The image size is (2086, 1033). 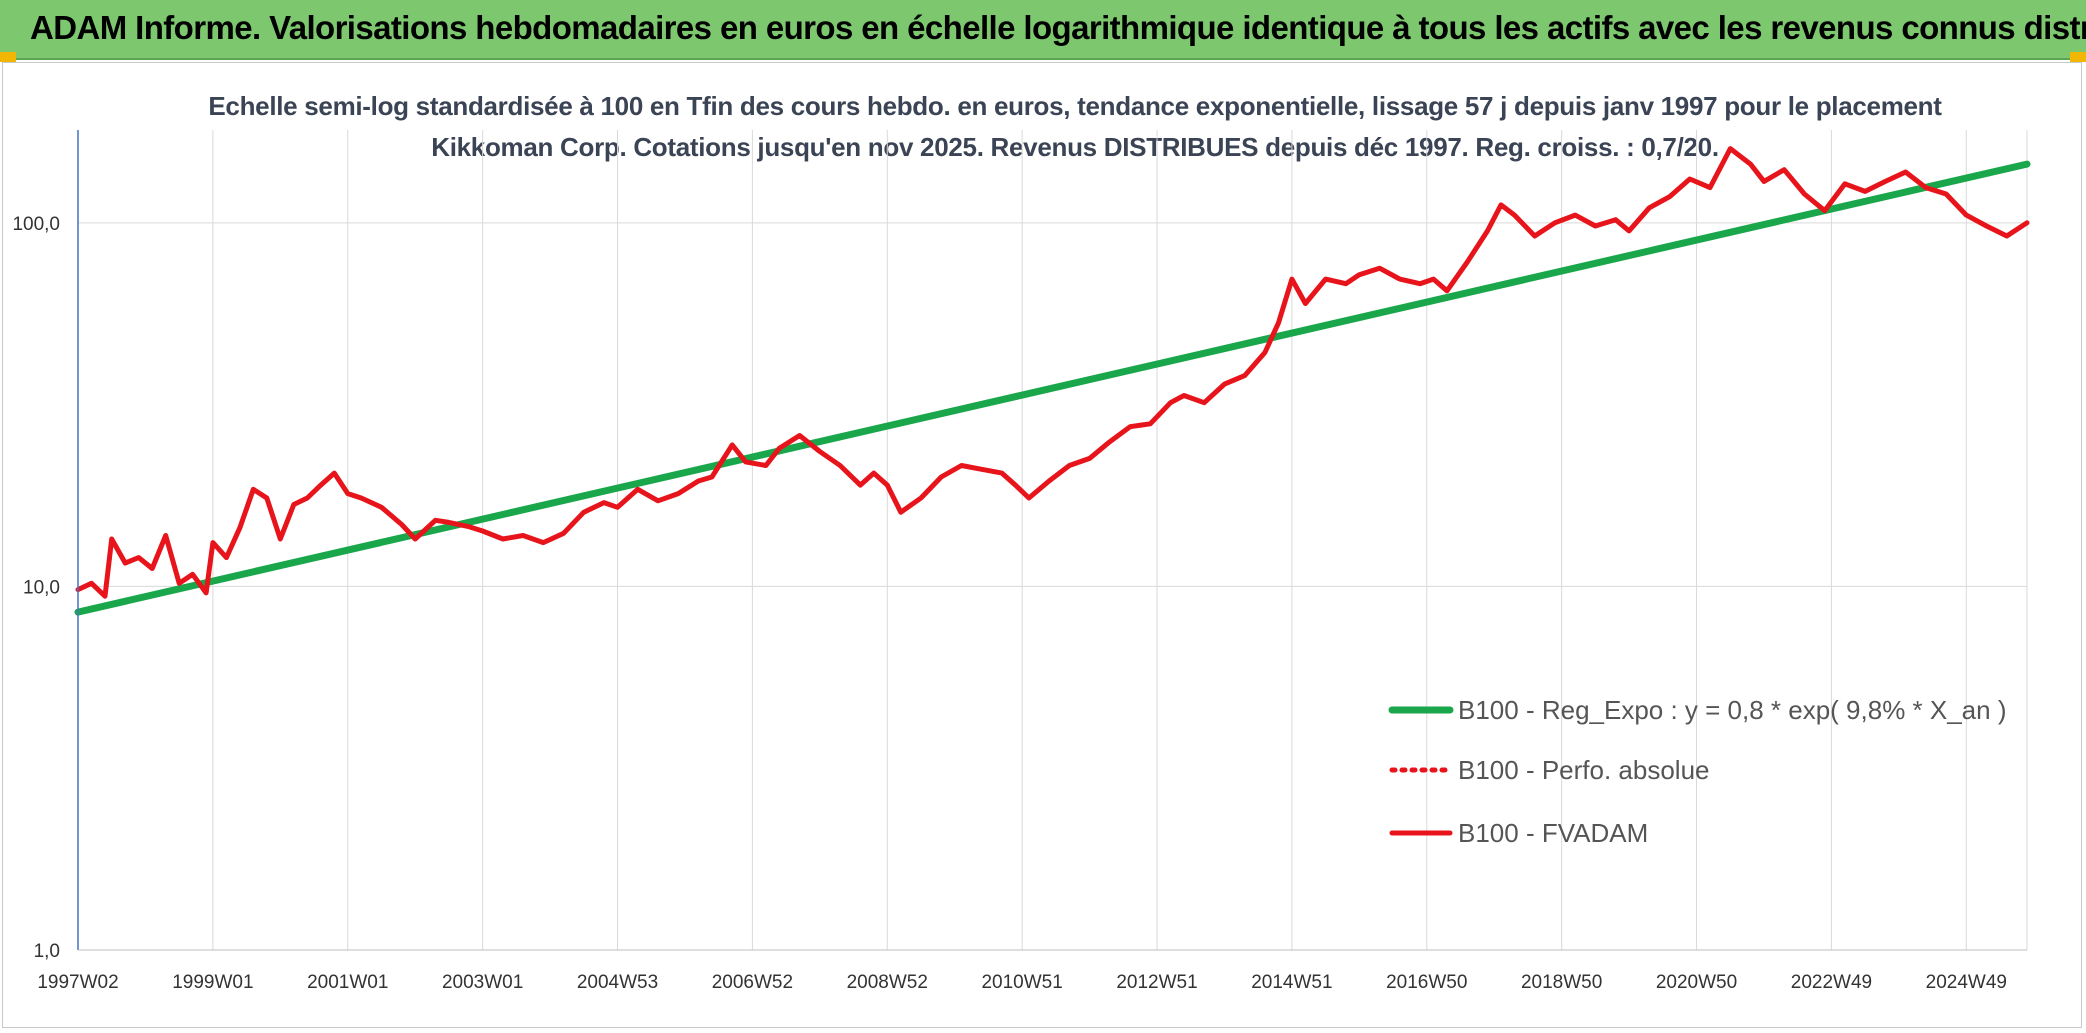 What do you see at coordinates (41, 587) in the screenshot?
I see `y-tick-label: 10,0` at bounding box center [41, 587].